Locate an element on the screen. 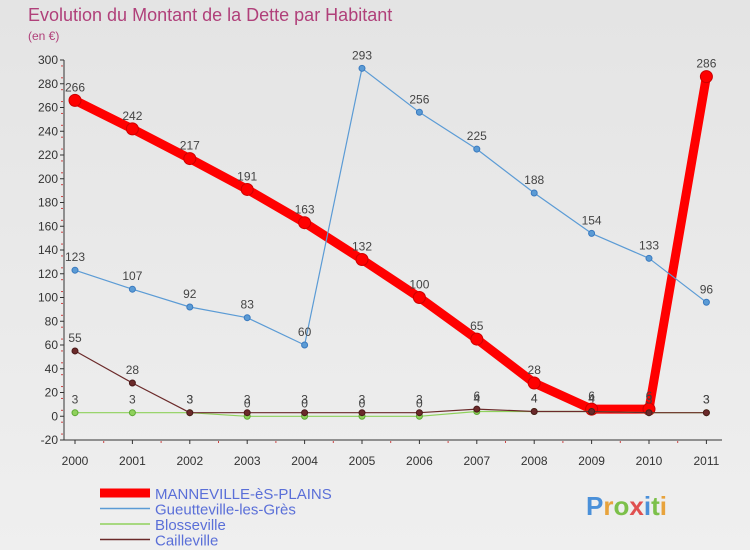  data-label: 65 is located at coordinates (477, 326).